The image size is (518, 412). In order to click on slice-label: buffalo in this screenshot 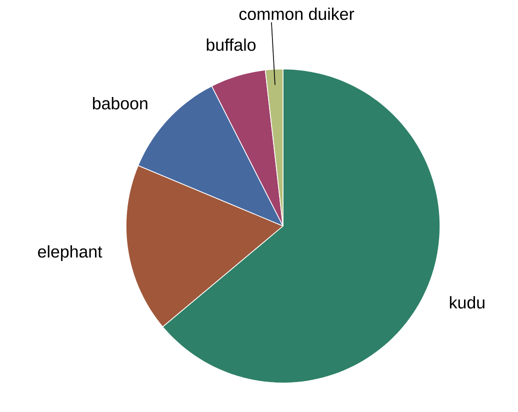, I will do `click(231, 44)`.